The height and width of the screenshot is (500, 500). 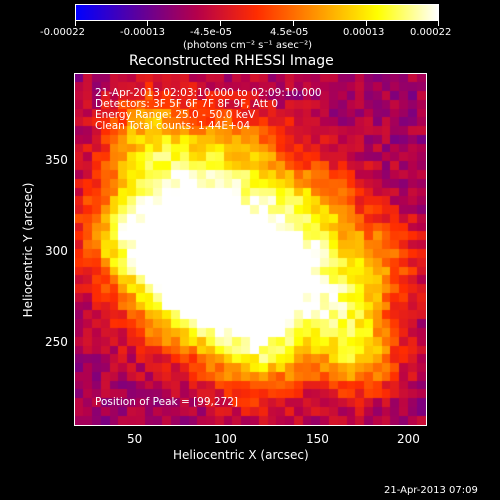 I want to click on x-axis-label: Heliocentric X (arcsec), so click(x=241, y=455).